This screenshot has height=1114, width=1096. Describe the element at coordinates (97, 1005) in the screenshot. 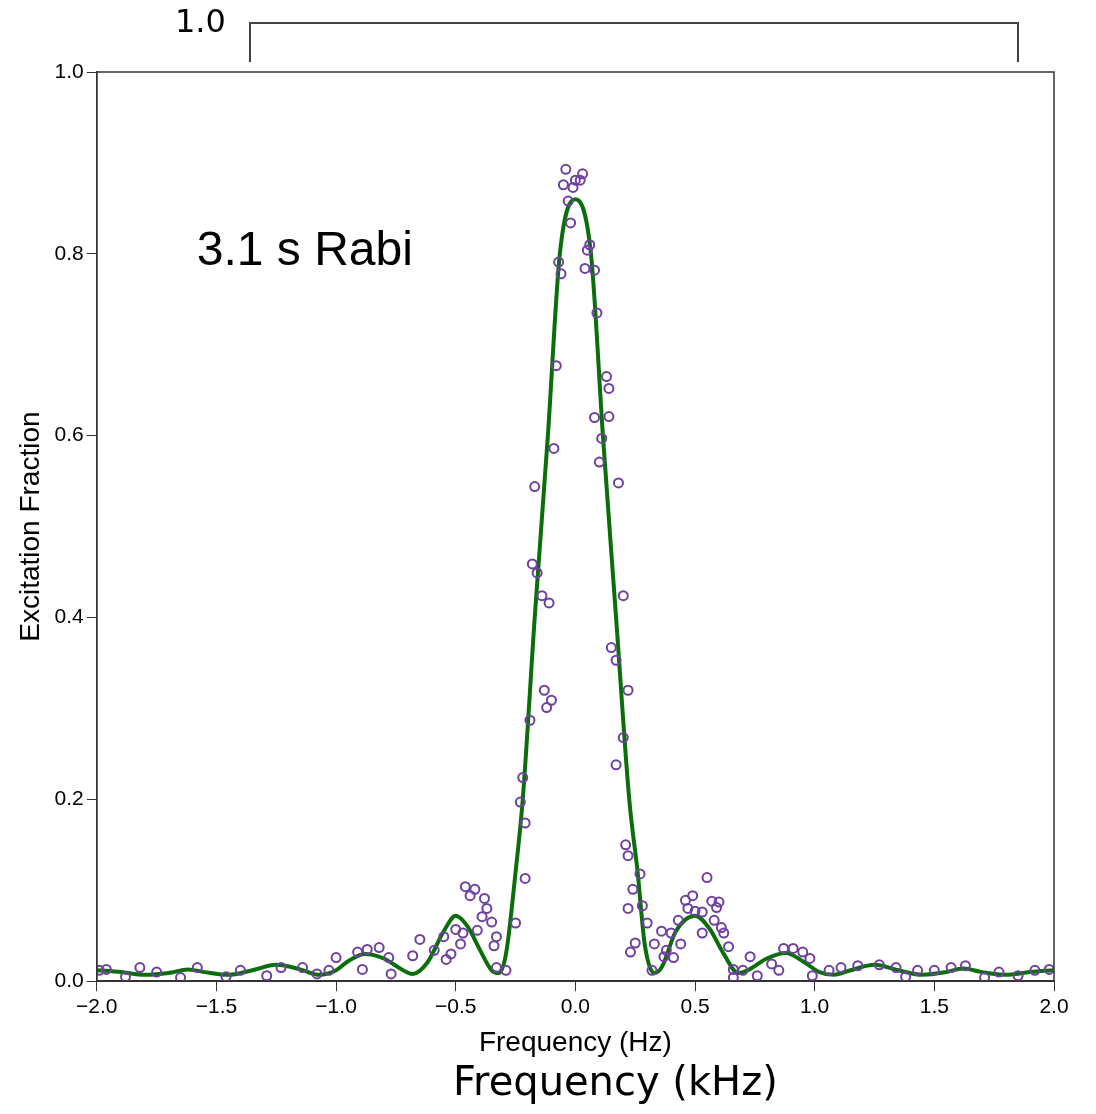

I see `x-tick-label: −2.0` at that location.